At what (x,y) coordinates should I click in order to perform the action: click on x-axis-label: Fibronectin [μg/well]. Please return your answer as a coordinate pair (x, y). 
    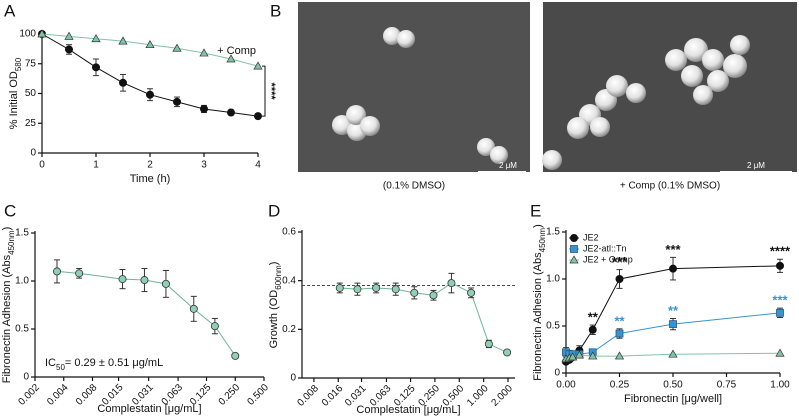
    Looking at the image, I should click on (673, 399).